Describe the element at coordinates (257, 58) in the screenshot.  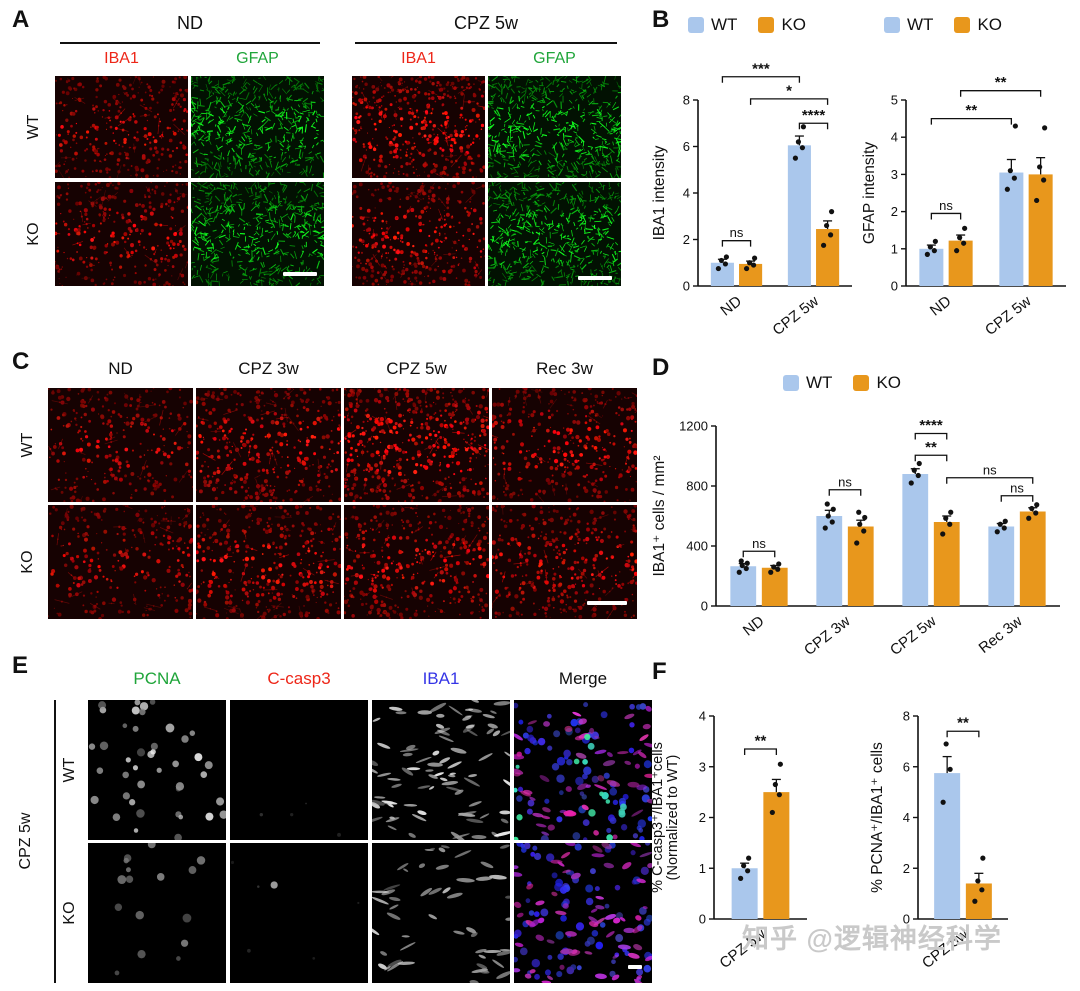
I see `channel-label-gfap-nd: GFAP` at that location.